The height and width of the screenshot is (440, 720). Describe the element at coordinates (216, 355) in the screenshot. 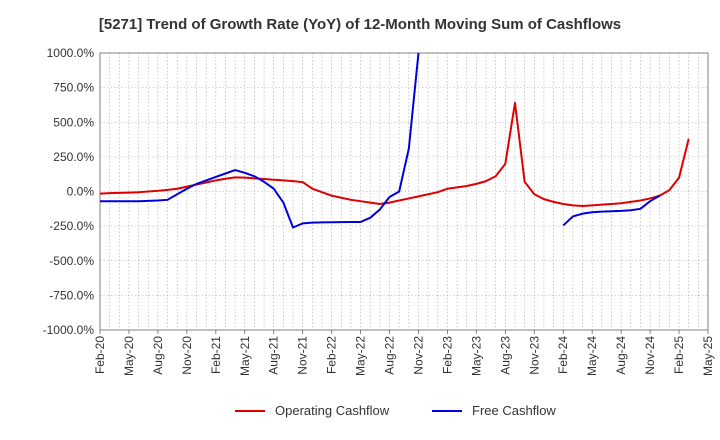

I see `x-tick-label: Feb-21` at that location.